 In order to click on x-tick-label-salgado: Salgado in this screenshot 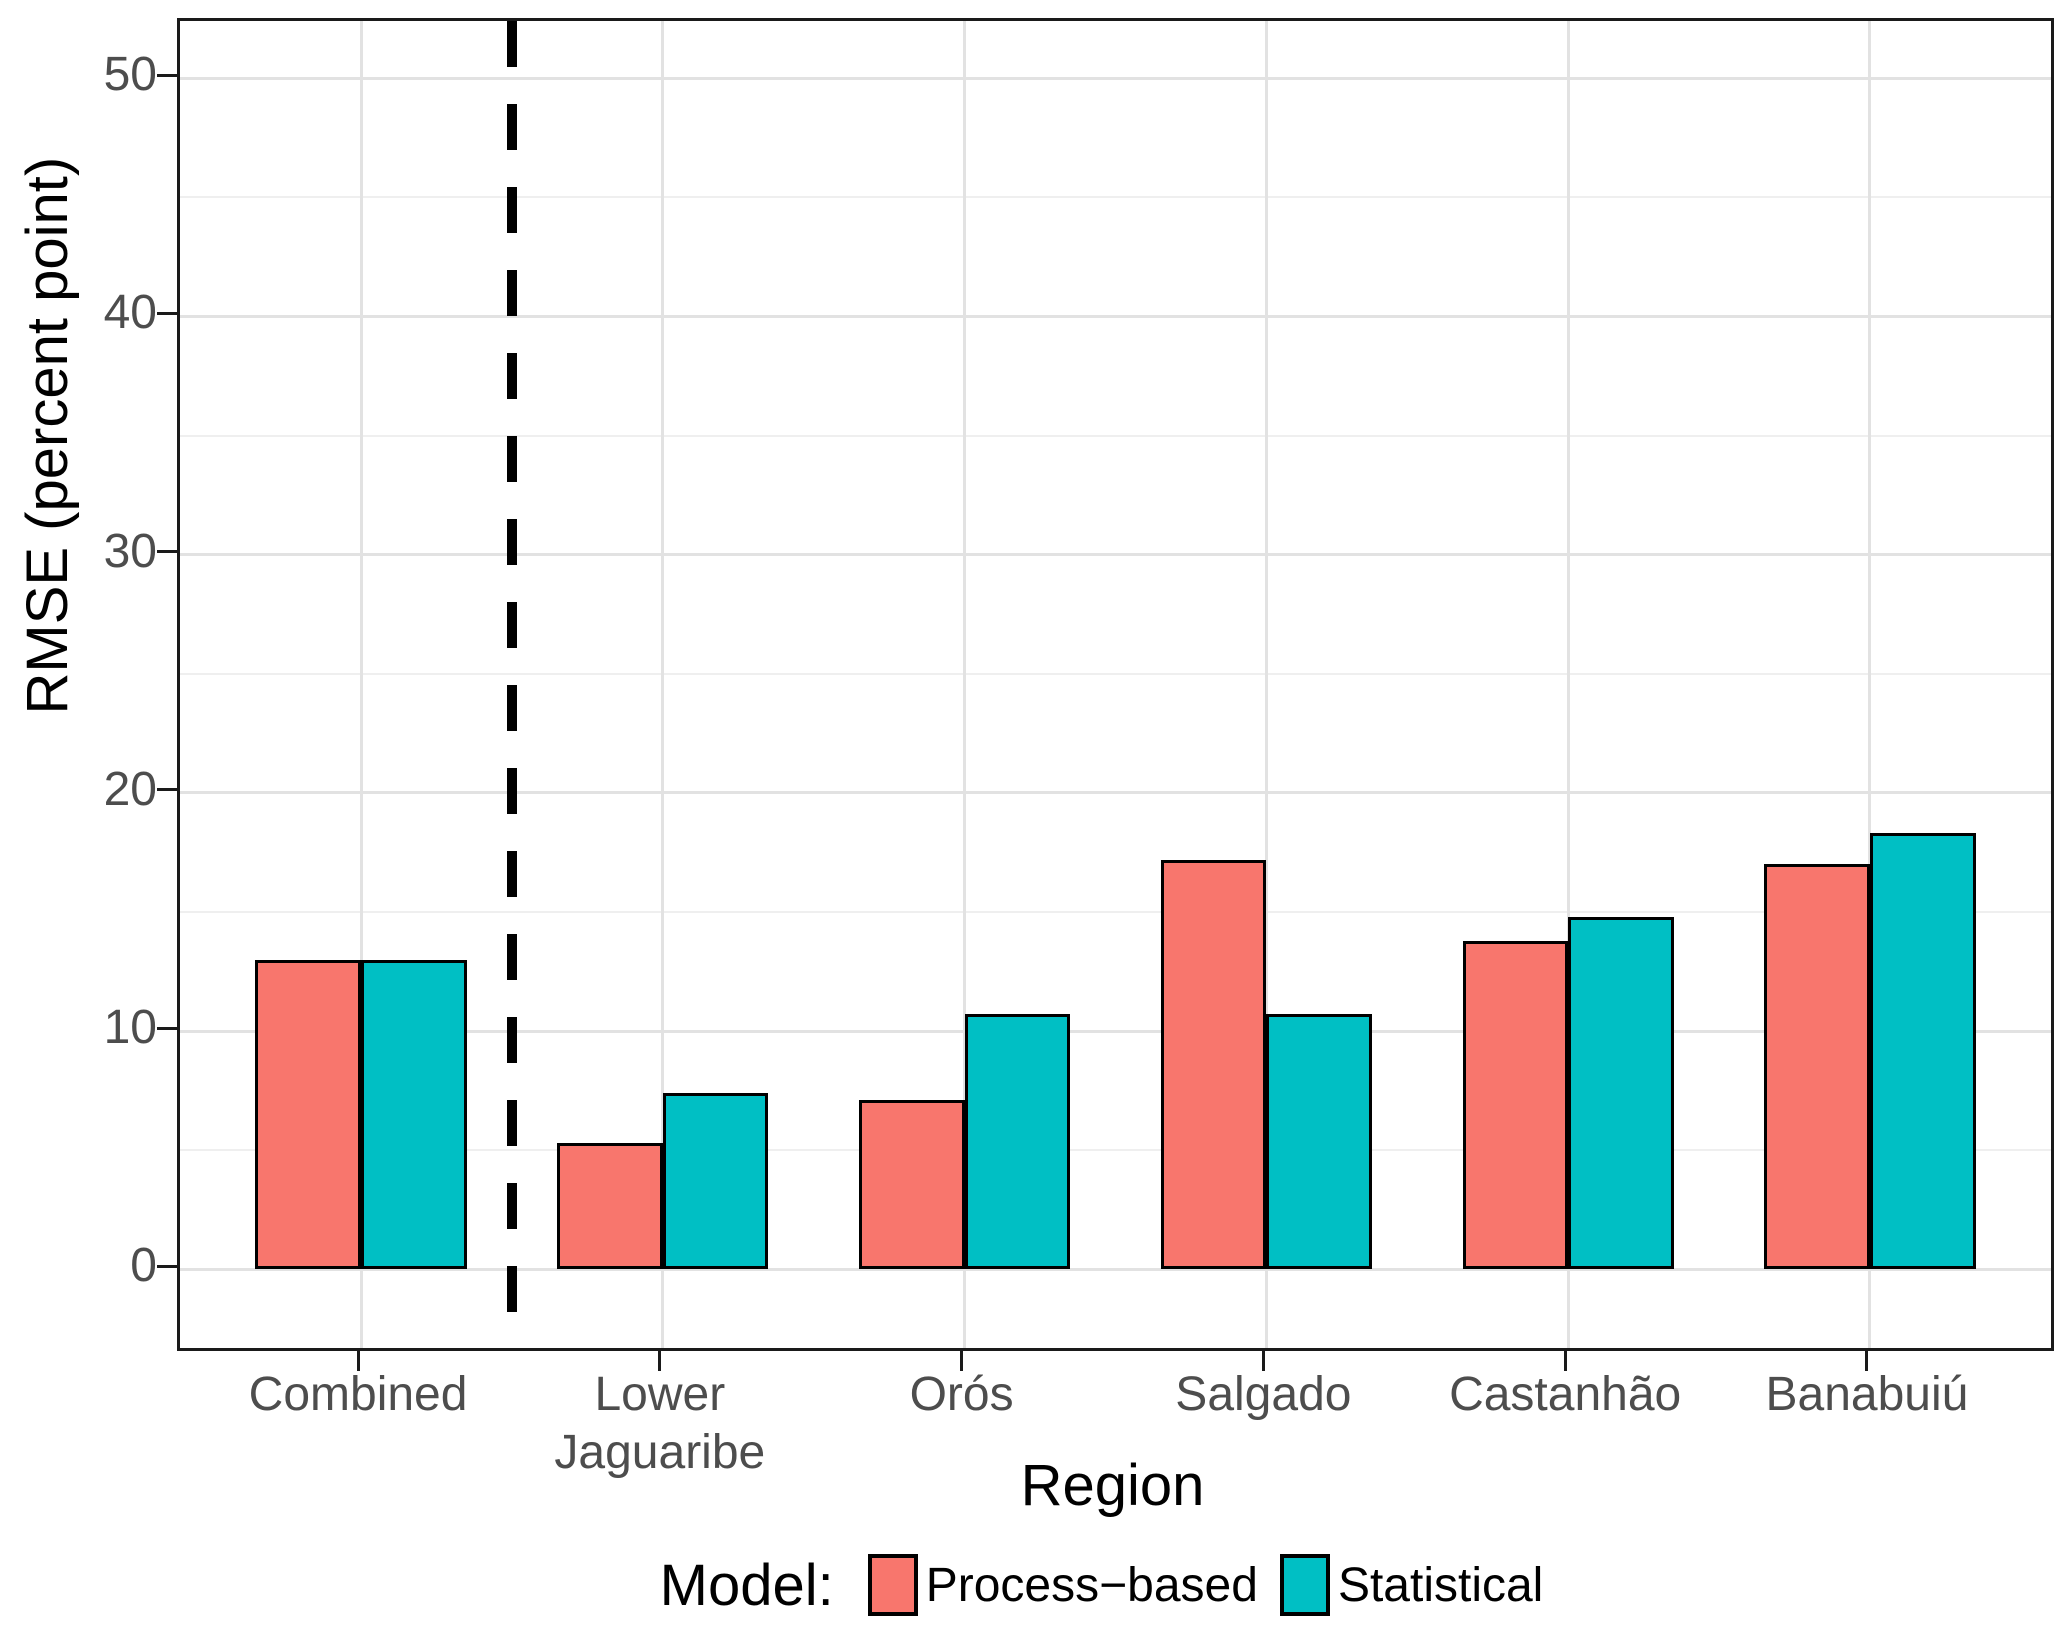, I will do `click(1263, 1394)`.